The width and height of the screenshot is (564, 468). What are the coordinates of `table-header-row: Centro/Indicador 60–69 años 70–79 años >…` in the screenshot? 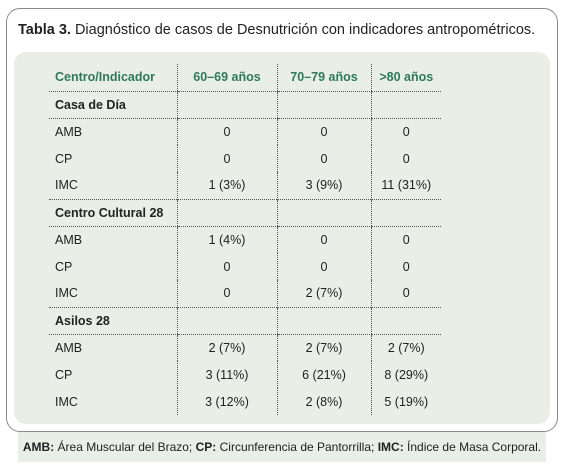 It's located at (245, 78).